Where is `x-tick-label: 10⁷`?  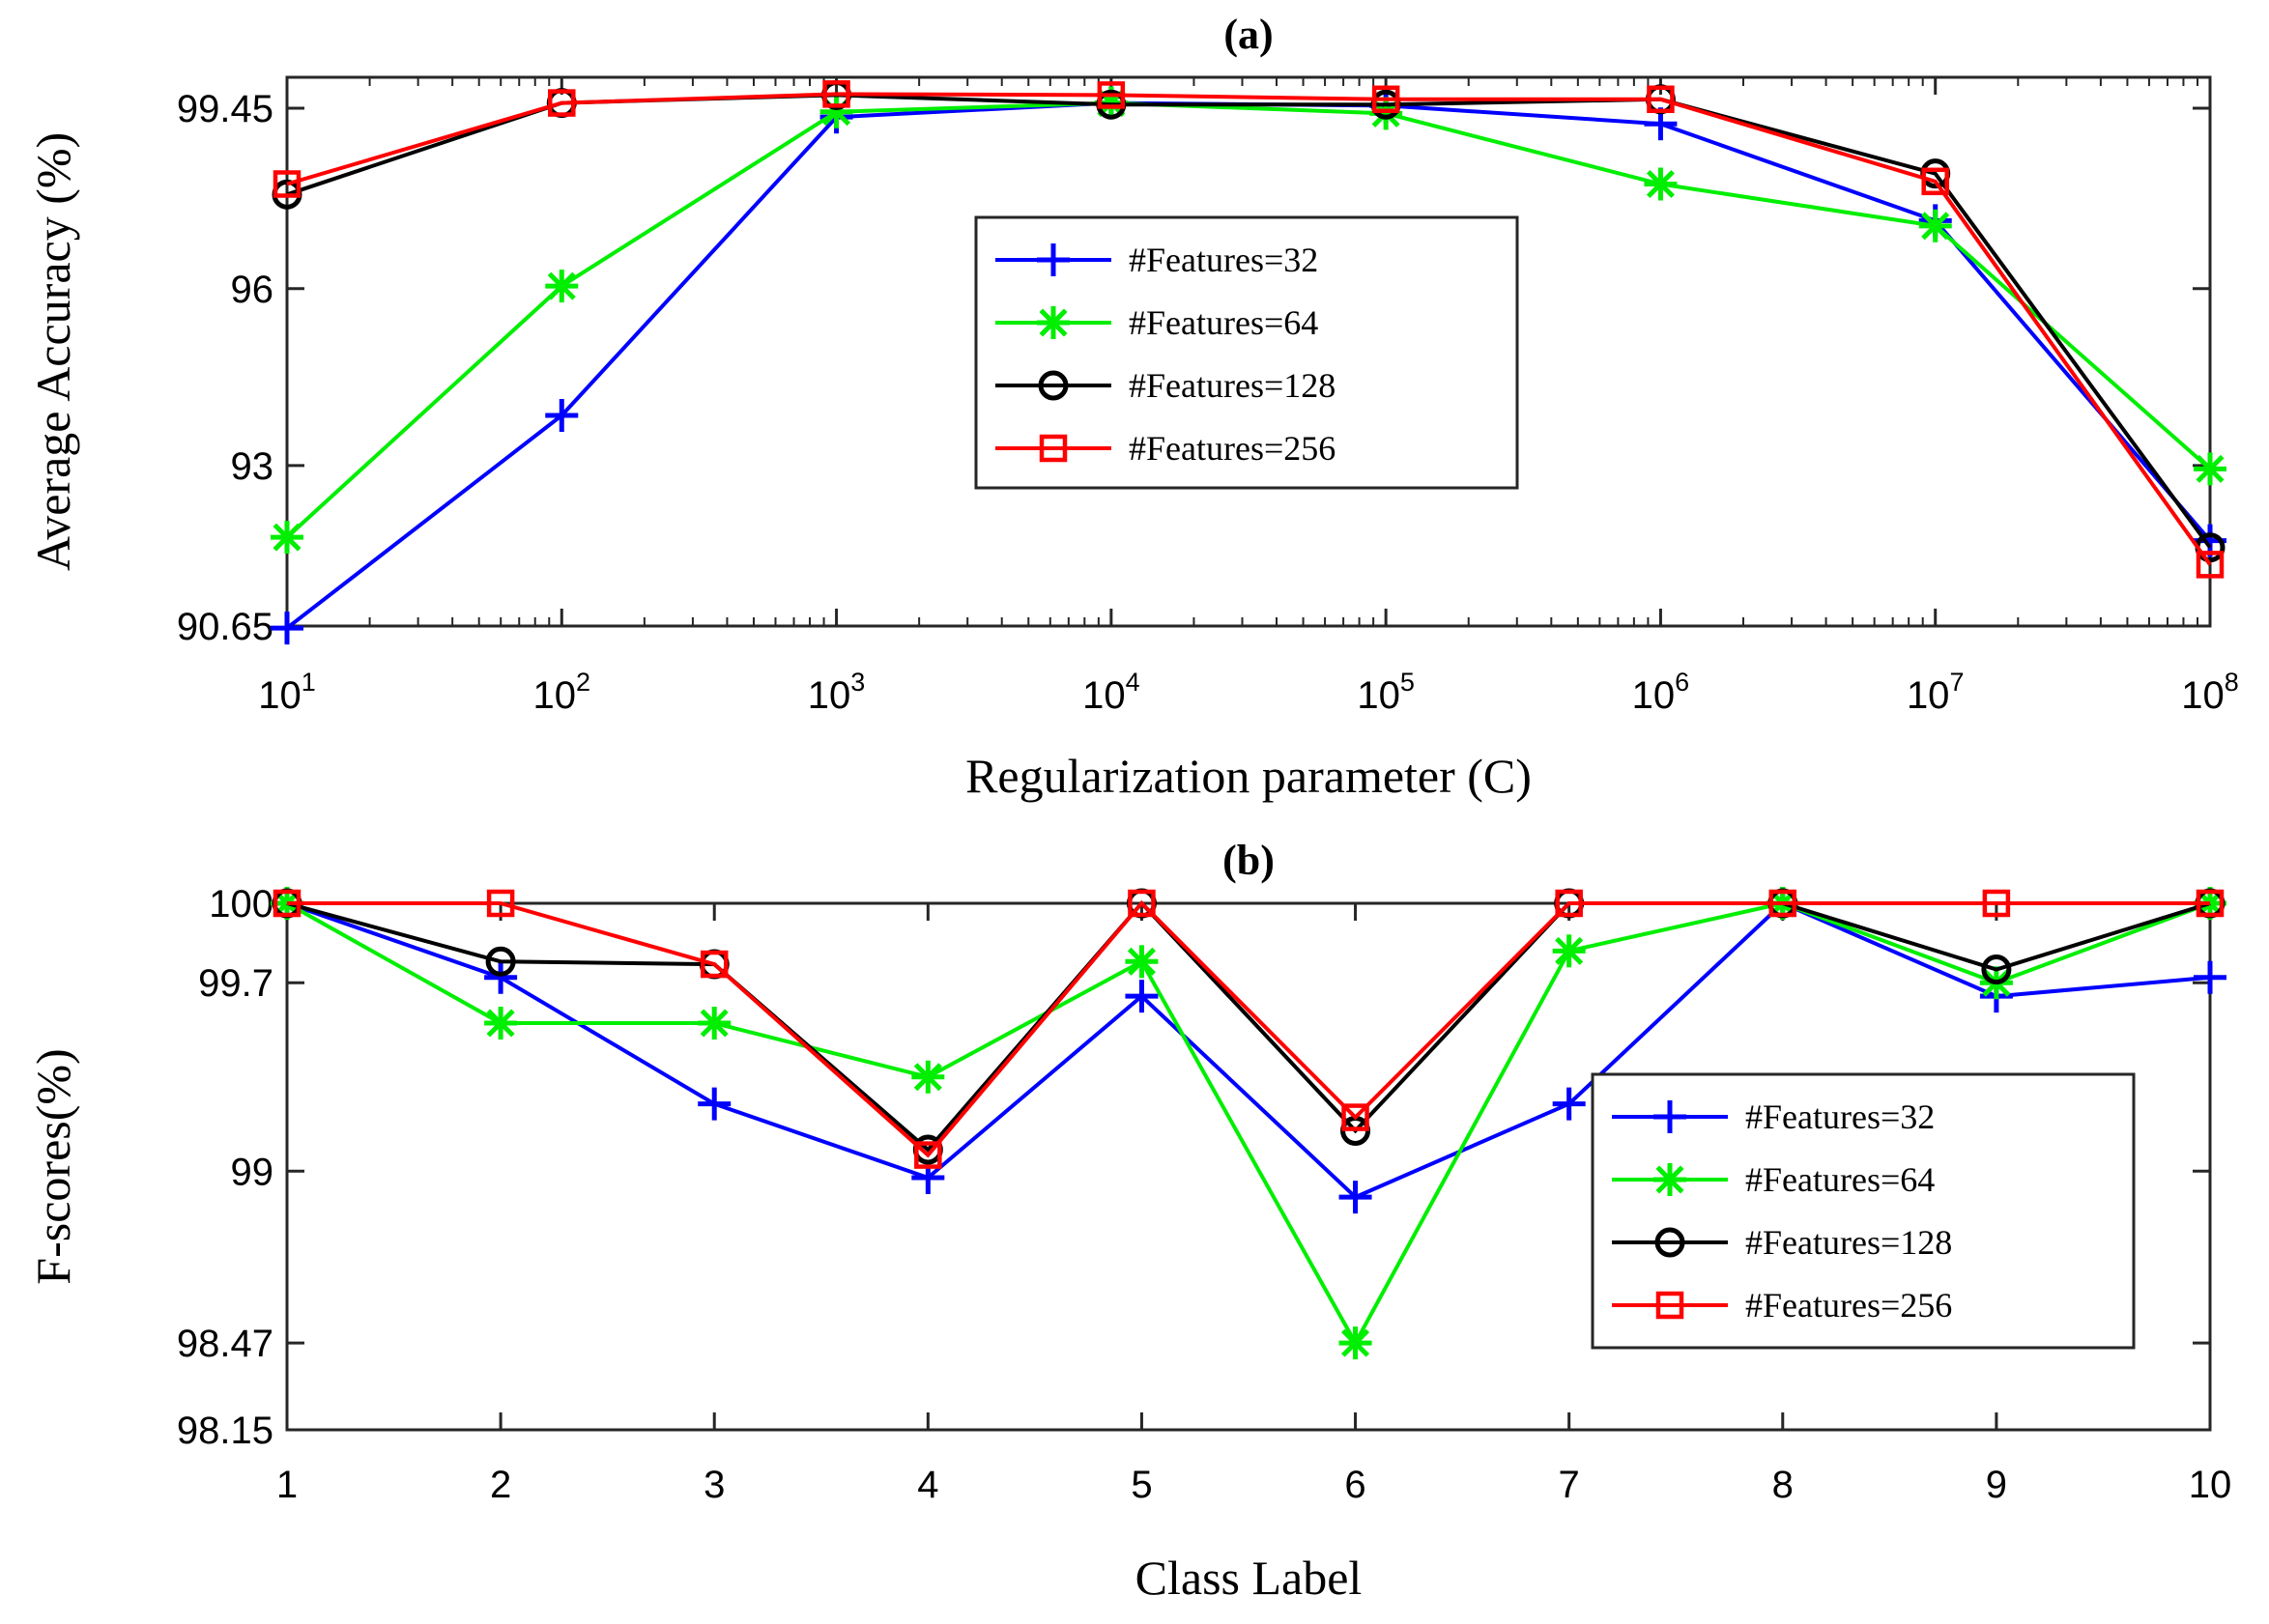
x-tick-label: 10⁷ is located at coordinates (1936, 692).